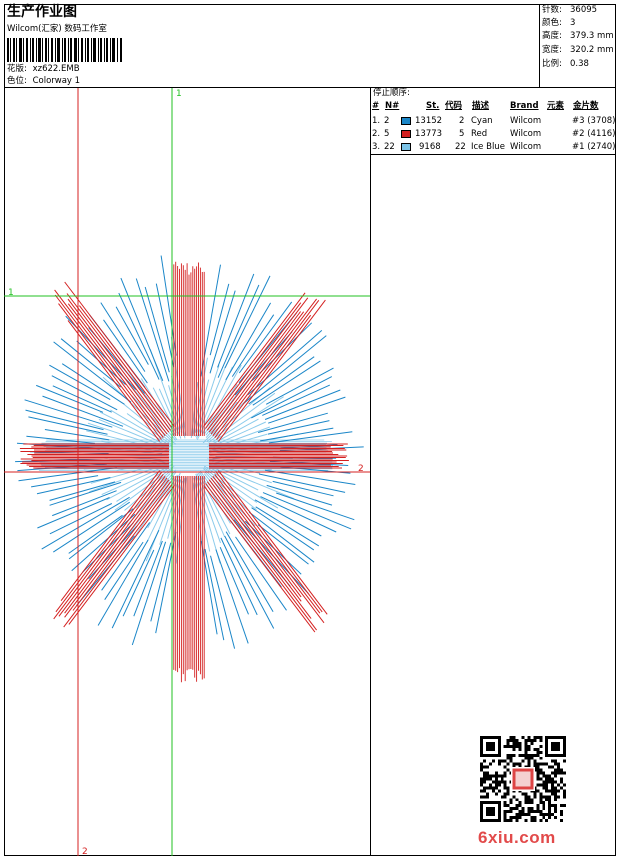  I want to click on table-row: 3. 22 9168 22 Ice Blue Wilcom #1 (2740), so click(494, 147).